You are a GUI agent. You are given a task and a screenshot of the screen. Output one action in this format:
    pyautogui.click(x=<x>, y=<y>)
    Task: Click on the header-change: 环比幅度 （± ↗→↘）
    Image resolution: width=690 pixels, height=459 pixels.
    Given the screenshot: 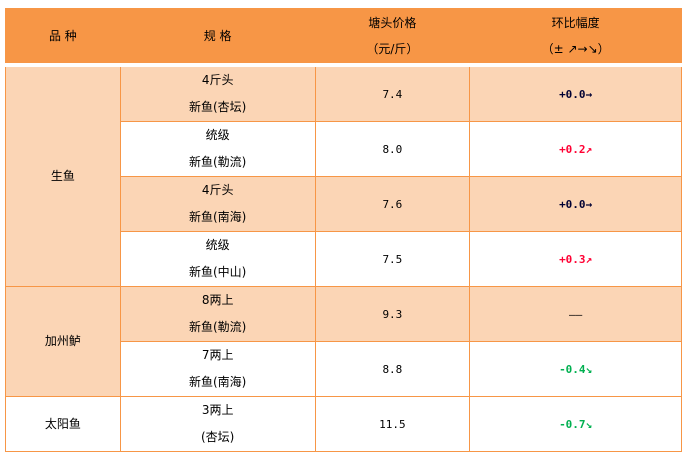 What is the action you would take?
    pyautogui.click(x=575, y=37)
    